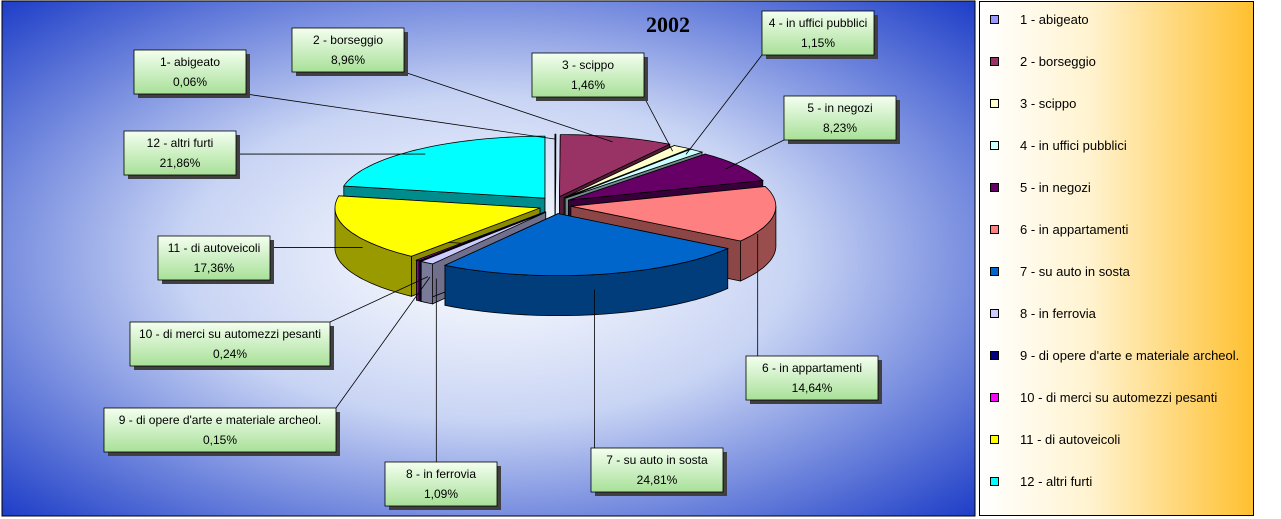 Image resolution: width=1281 pixels, height=519 pixels. What do you see at coordinates (839, 108) in the screenshot?
I see `callout-label: 5 - in negozi` at bounding box center [839, 108].